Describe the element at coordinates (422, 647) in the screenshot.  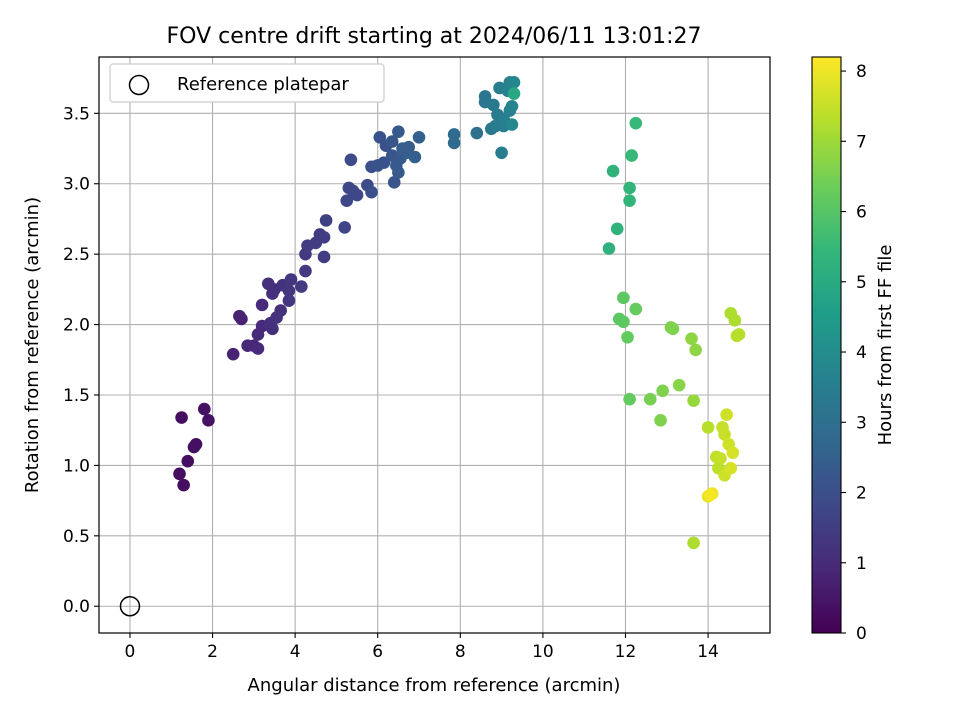
I see `x-axis: 0 2 4 6 8 10 12 14` at that location.